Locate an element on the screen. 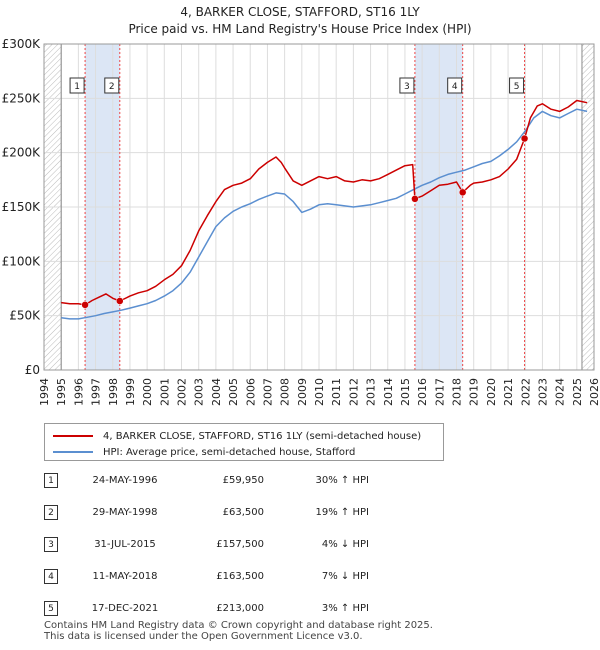 The width and height of the screenshot is (600, 650). x-tick-label: 2019 is located at coordinates (474, 392).